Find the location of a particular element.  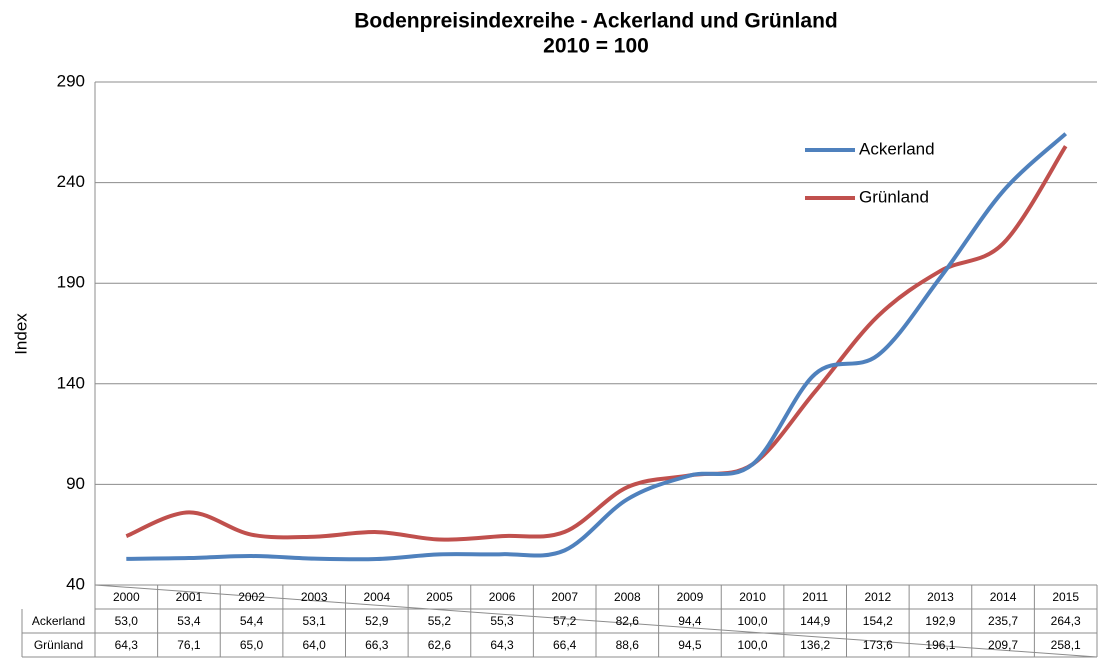

x-tick-label: 2002 is located at coordinates (251, 597).